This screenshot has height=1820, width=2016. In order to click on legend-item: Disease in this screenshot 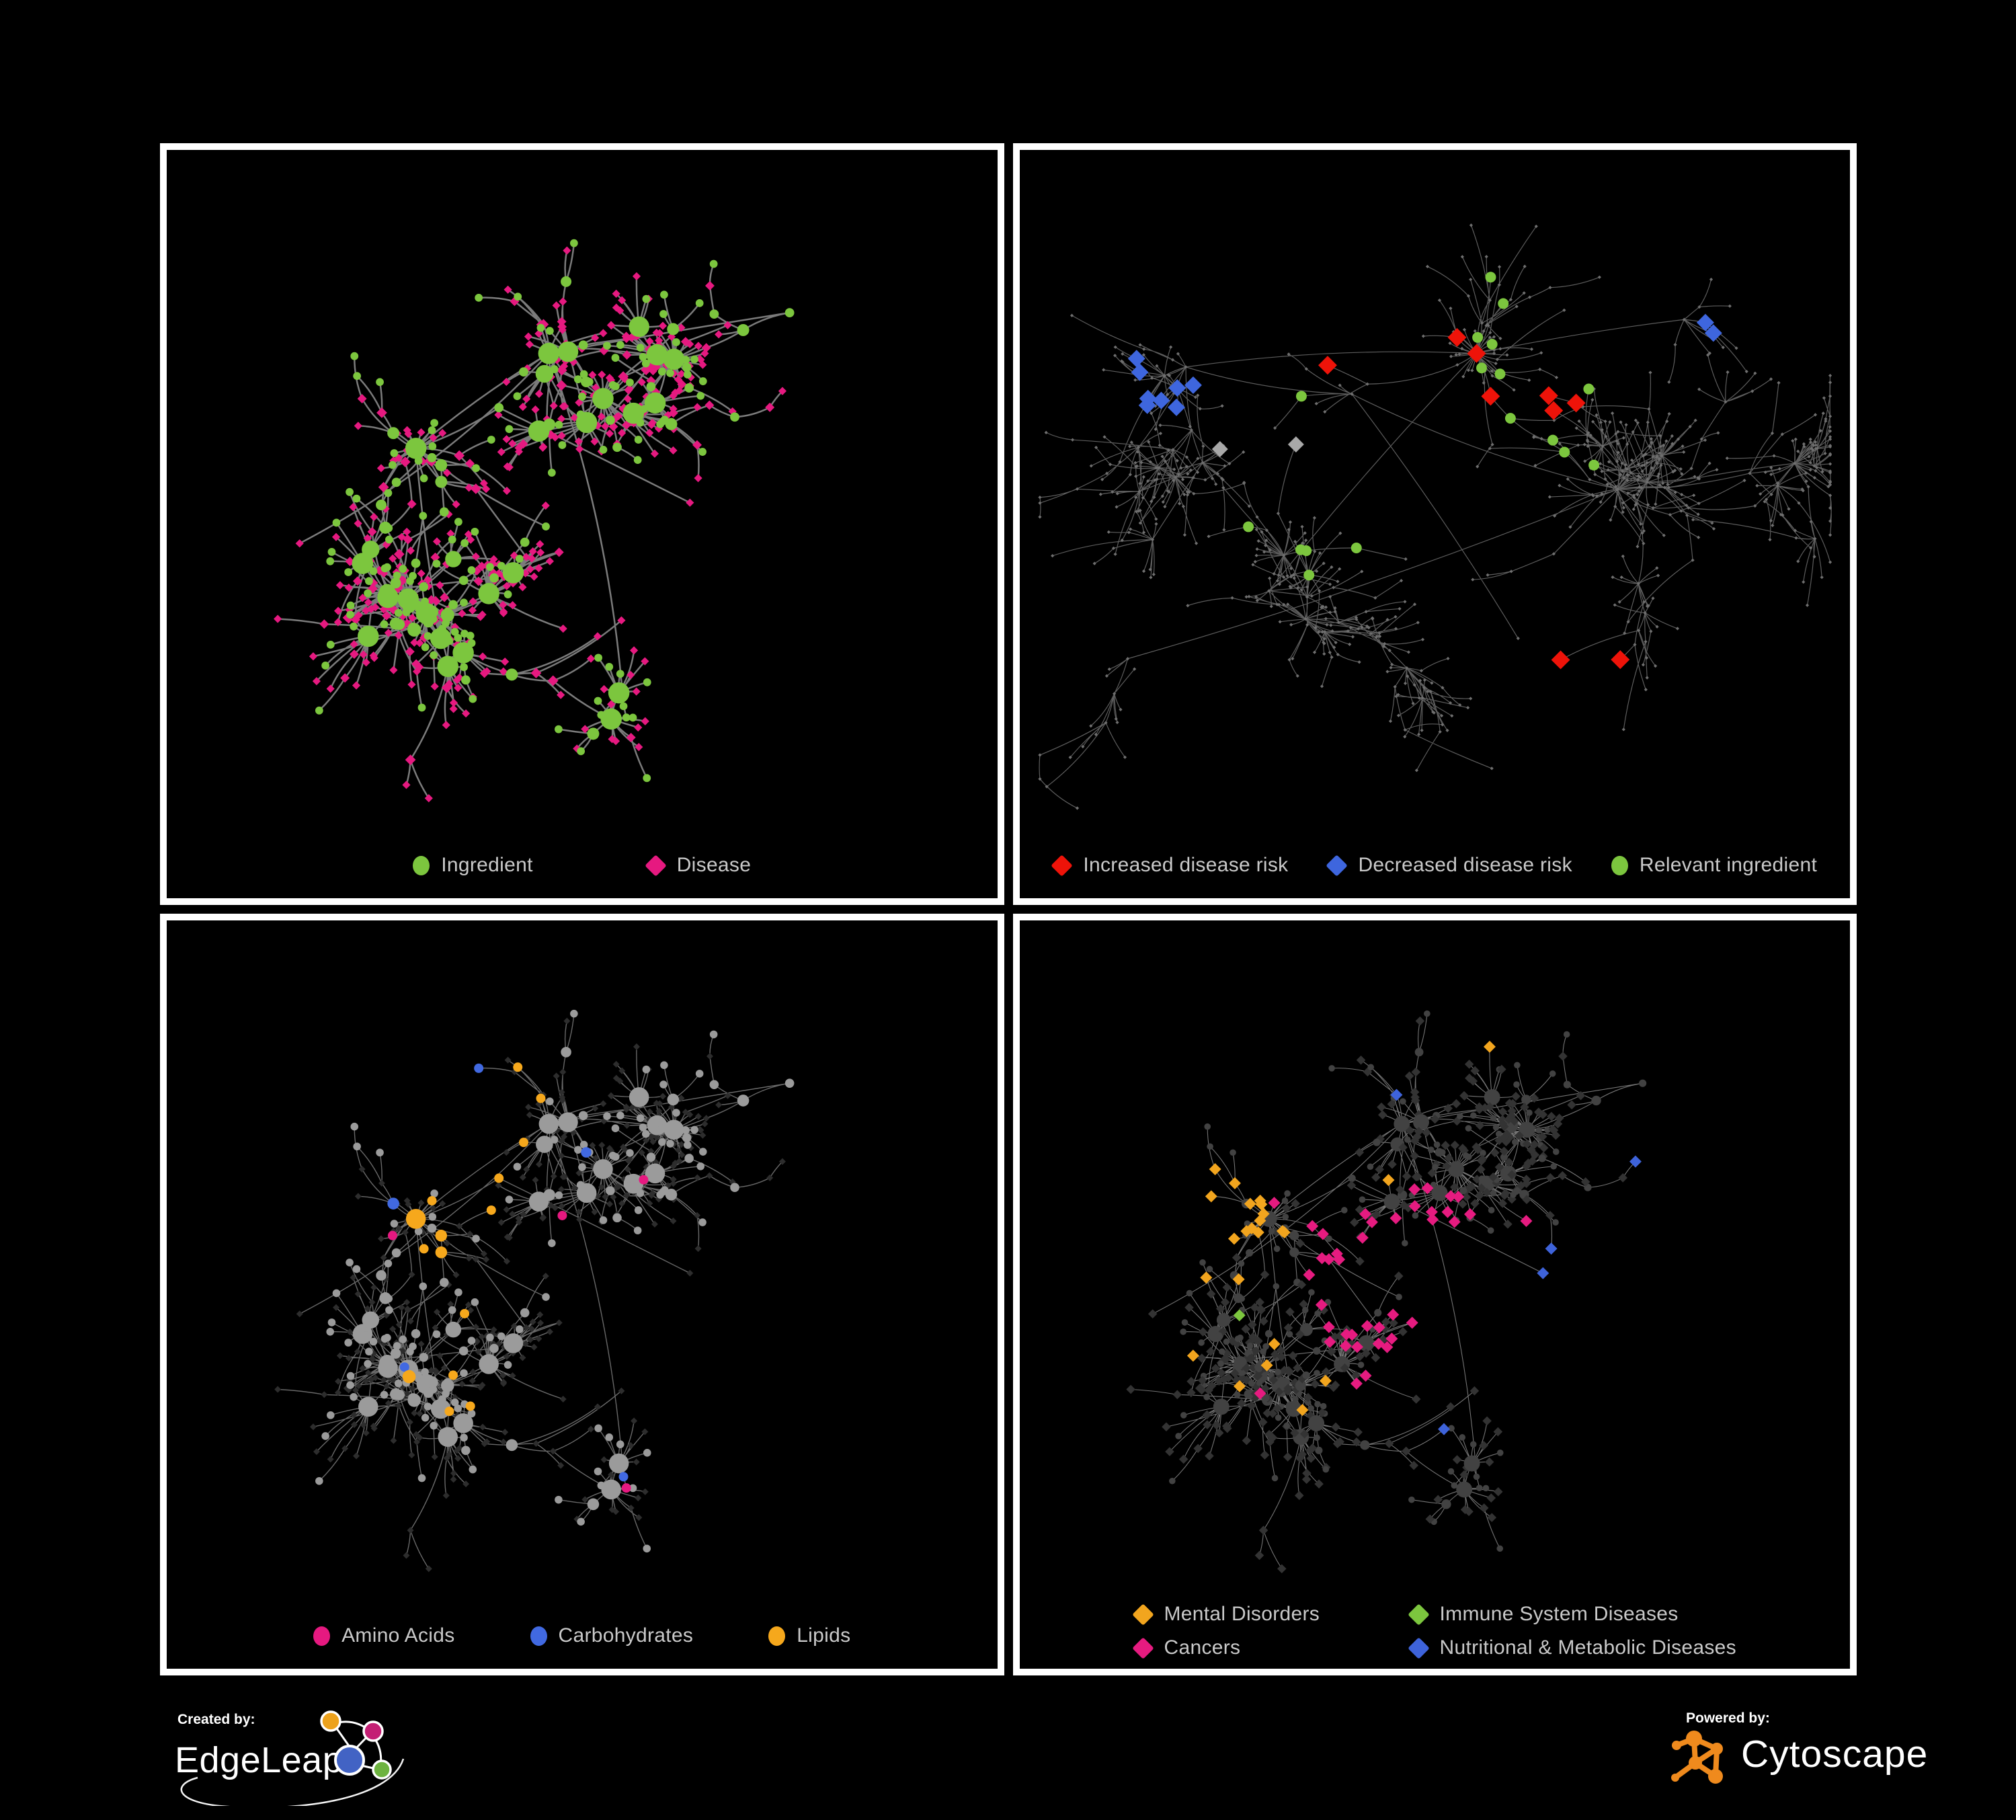, I will do `click(698, 865)`.